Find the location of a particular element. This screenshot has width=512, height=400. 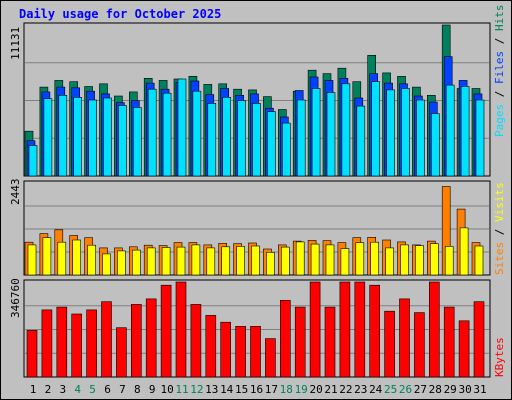

x-label-day-24: 24 is located at coordinates (376, 389).